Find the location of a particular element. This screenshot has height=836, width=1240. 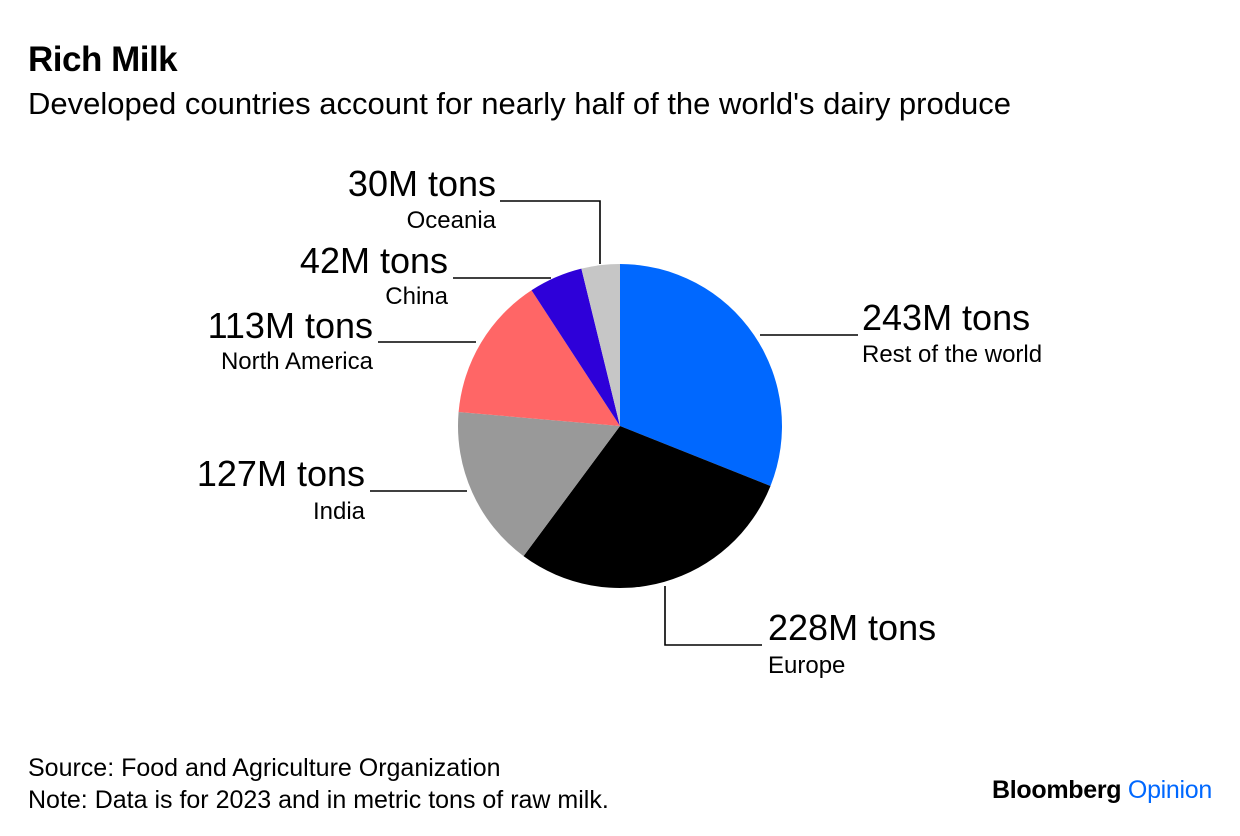

chart-title: Rich Milk is located at coordinates (103, 59).